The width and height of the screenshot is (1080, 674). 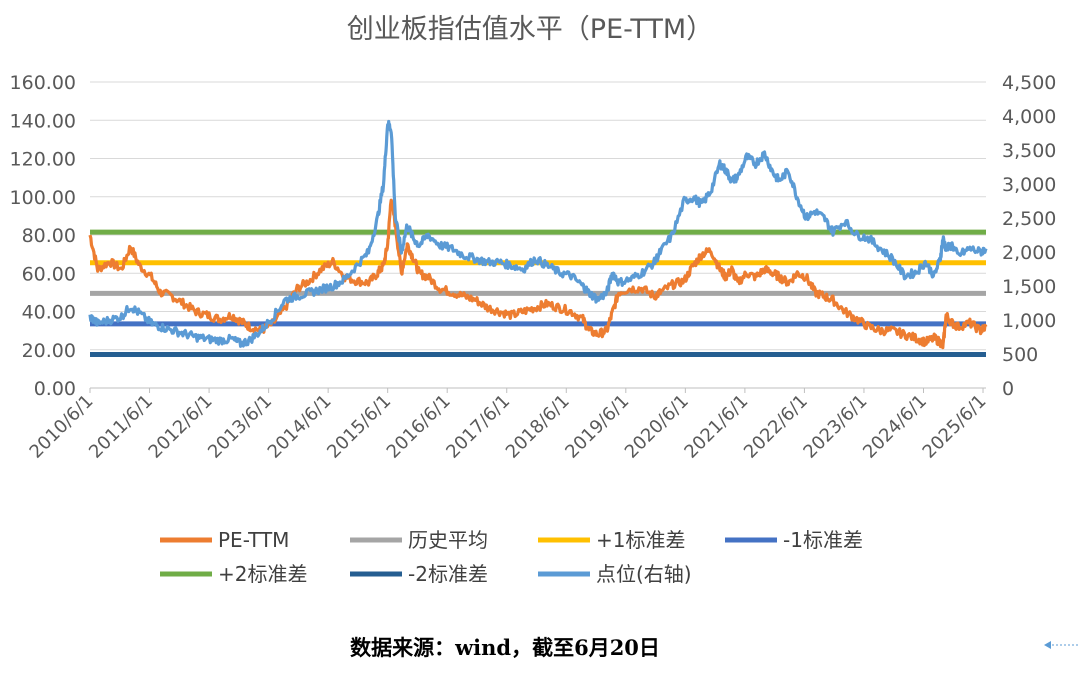 I want to click on x-tick-label: 2015/6/1, so click(x=359, y=427).